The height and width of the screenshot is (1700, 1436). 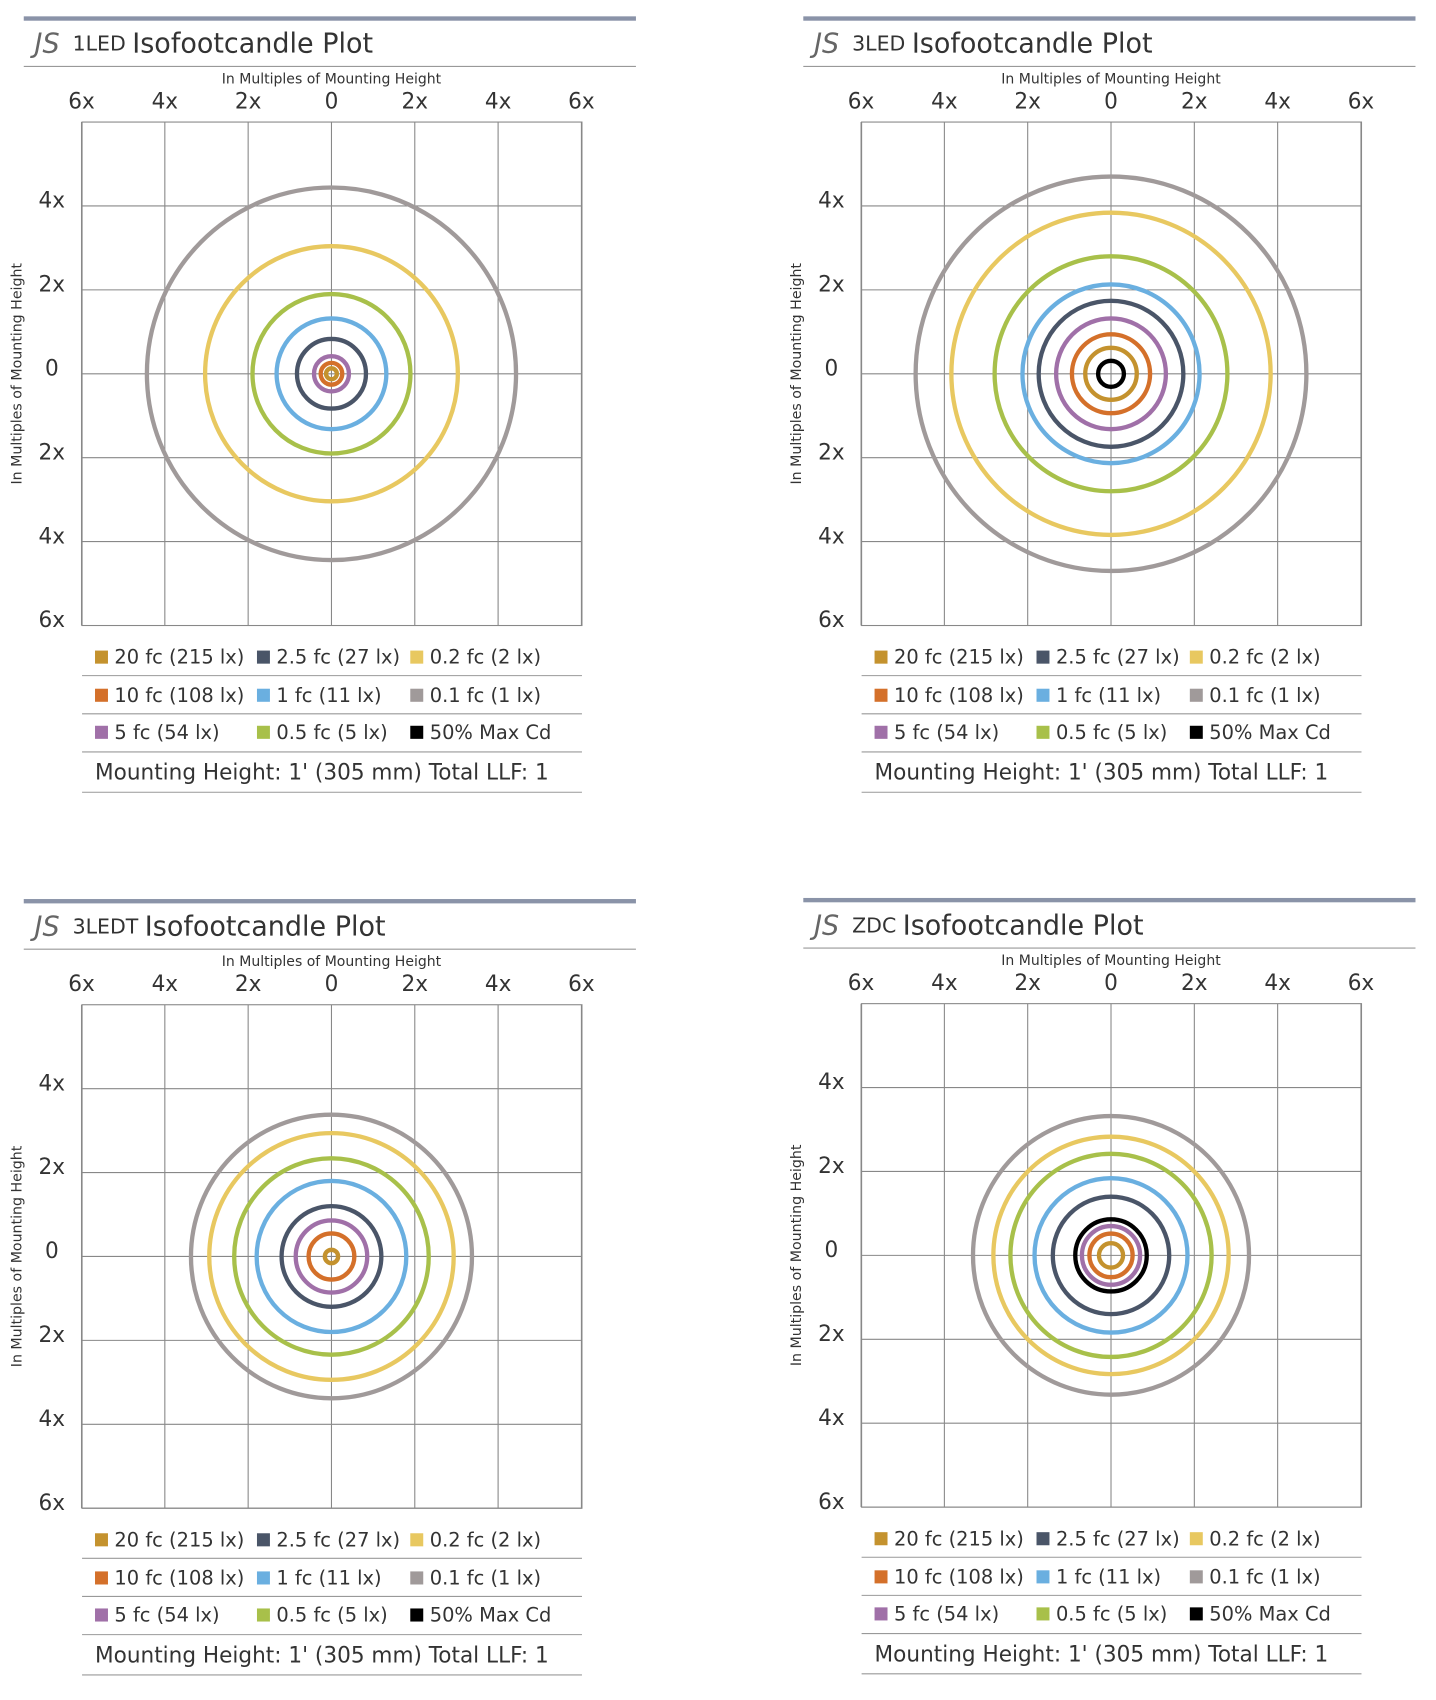 I want to click on model: 1LED, so click(x=99, y=44).